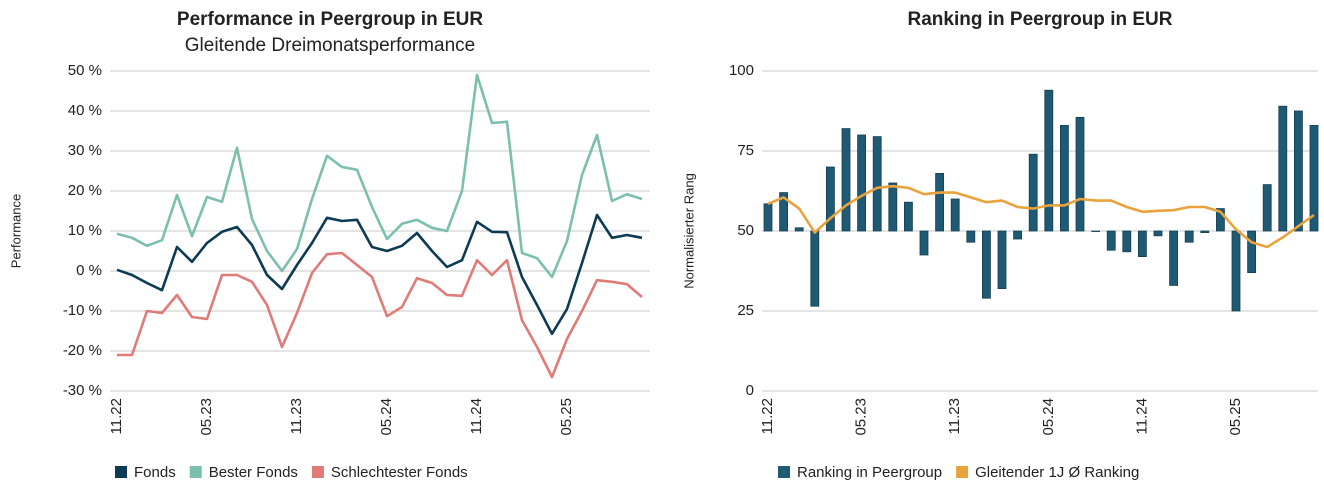 Image resolution: width=1324 pixels, height=486 pixels. Describe the element at coordinates (745, 310) in the screenshot. I see `y-tick-label: 25` at that location.